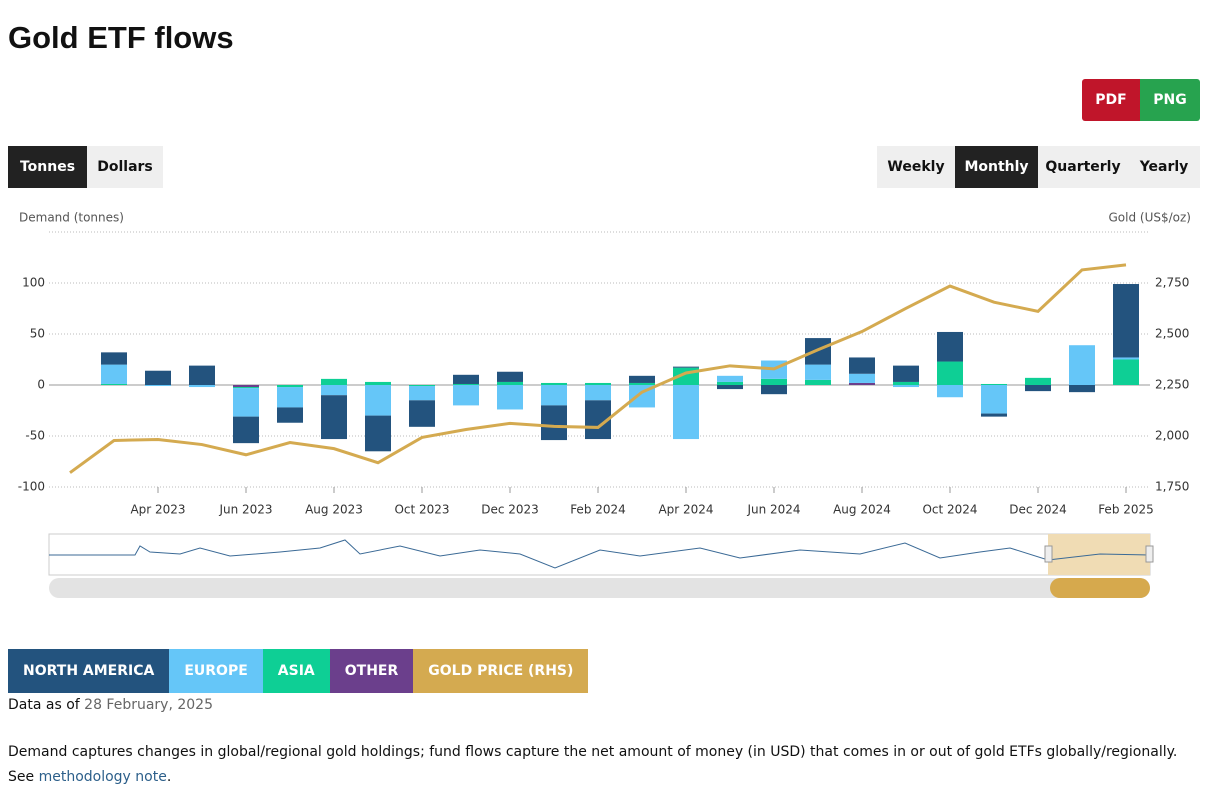  Describe the element at coordinates (1111, 100) in the screenshot. I see `pdf-button: PDF` at that location.